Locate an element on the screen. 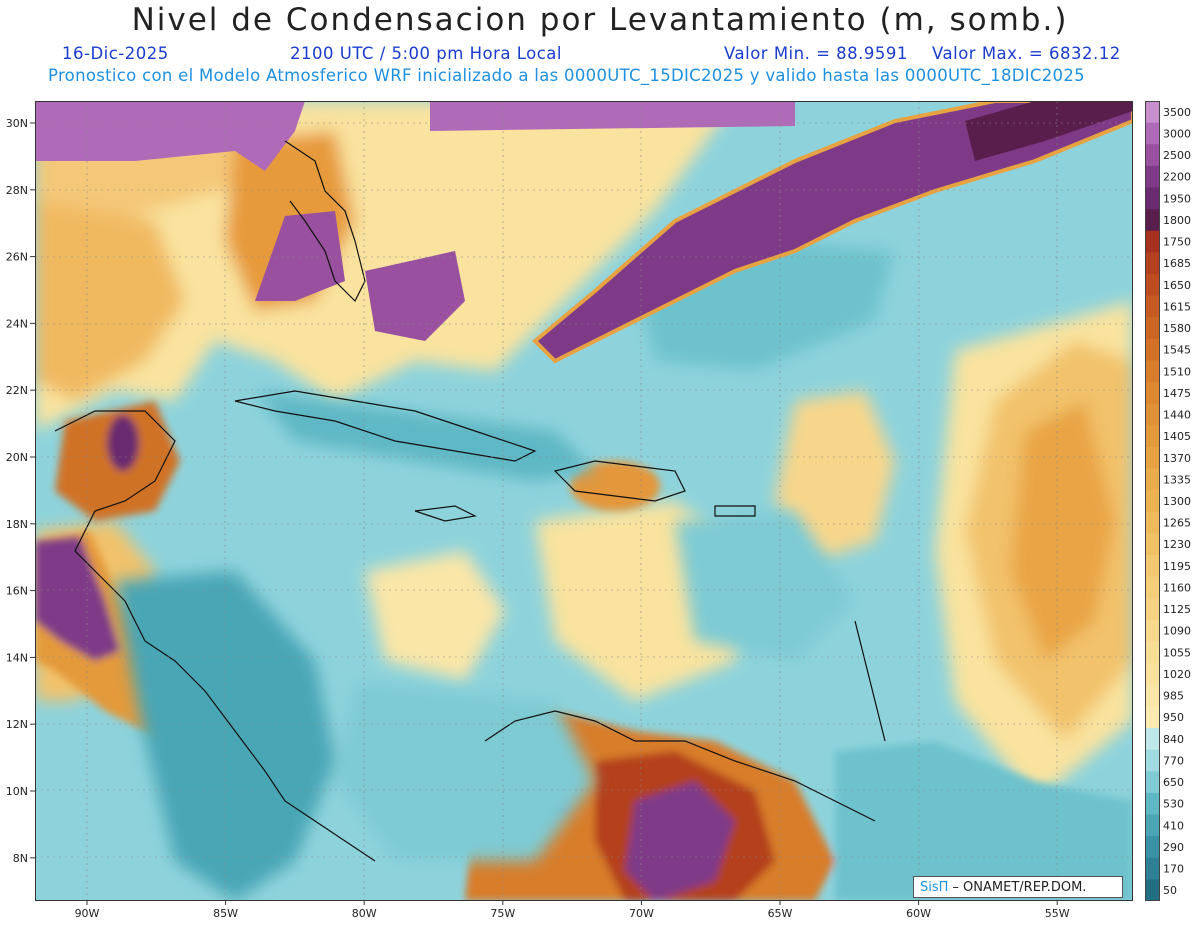  max-value-label: Valor Max. = 6832.12 is located at coordinates (1026, 53).